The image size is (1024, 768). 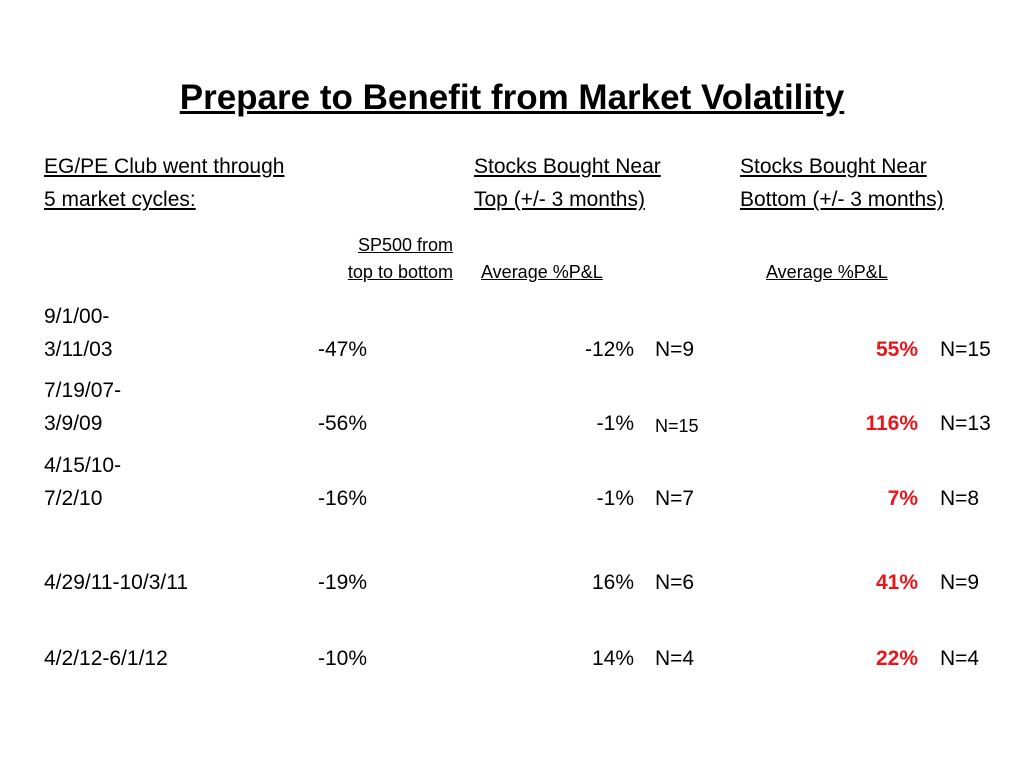 I want to click on header-cycles: EG/PE Club went through 5 market cycles:, so click(x=164, y=183).